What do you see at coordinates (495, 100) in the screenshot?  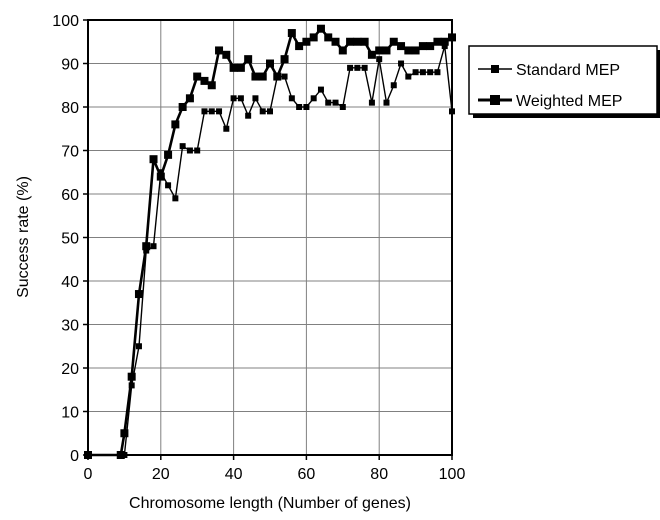 I see `legend-weighted-marker` at bounding box center [495, 100].